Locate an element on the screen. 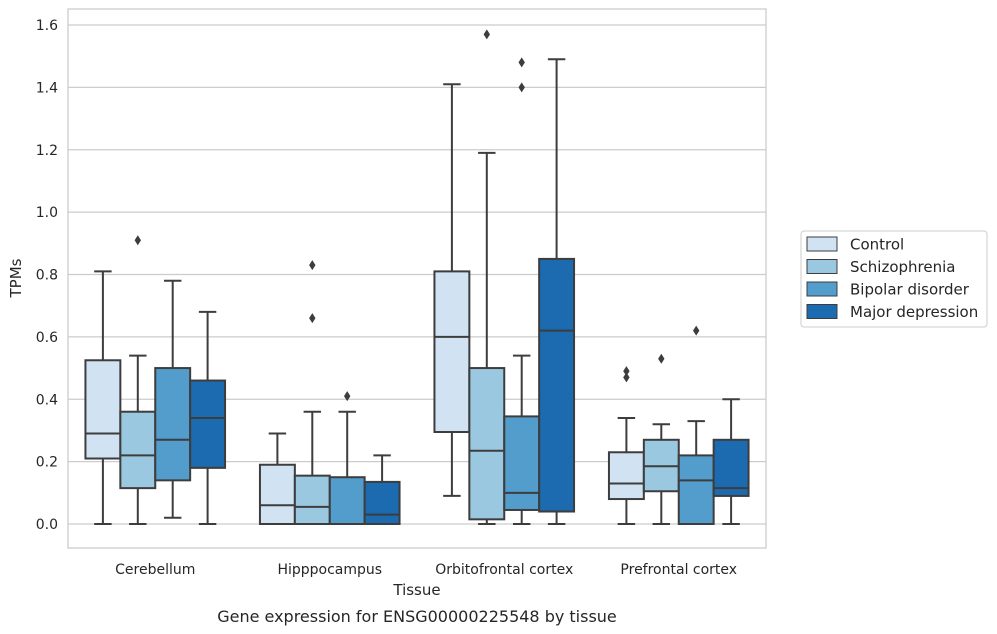  y-tick-label: 1.0 is located at coordinates (47, 213).